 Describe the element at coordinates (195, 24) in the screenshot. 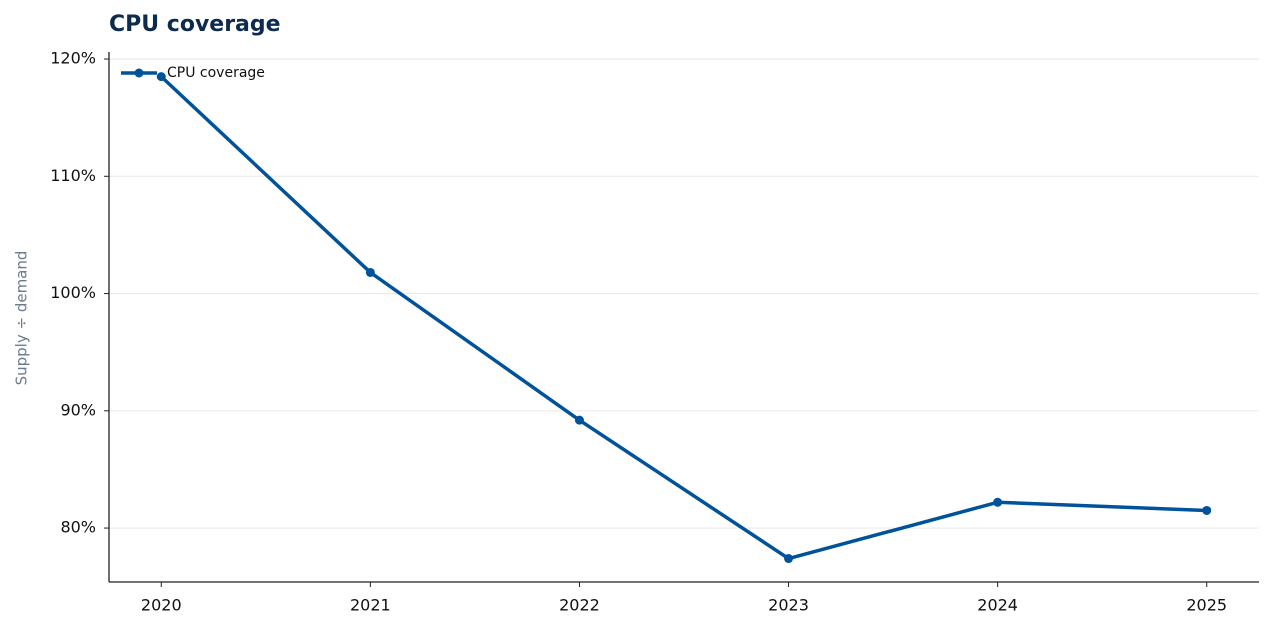

I see `chart-title: CPU coverage` at that location.